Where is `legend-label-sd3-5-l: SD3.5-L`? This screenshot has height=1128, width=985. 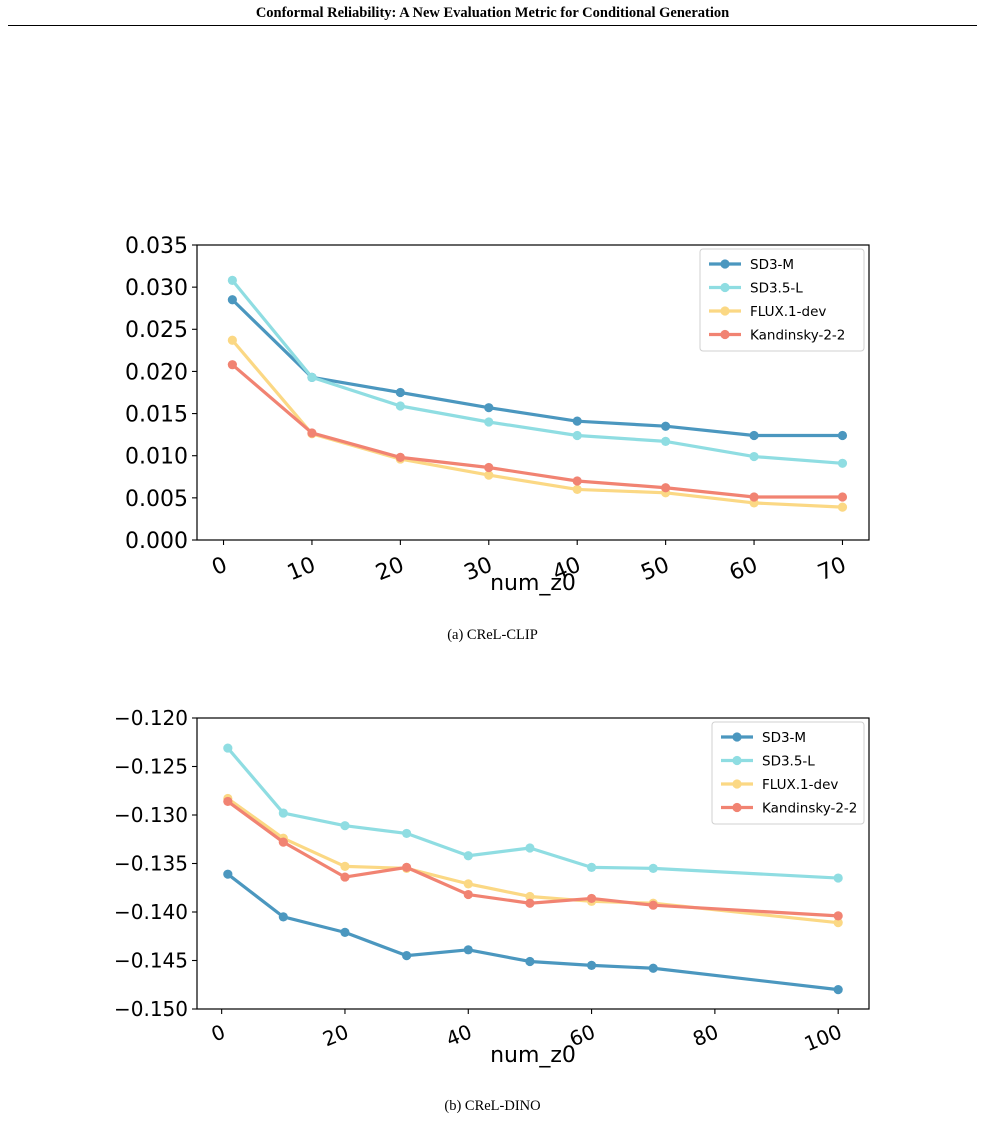
legend-label-sd3-5-l: SD3.5-L is located at coordinates (788, 762).